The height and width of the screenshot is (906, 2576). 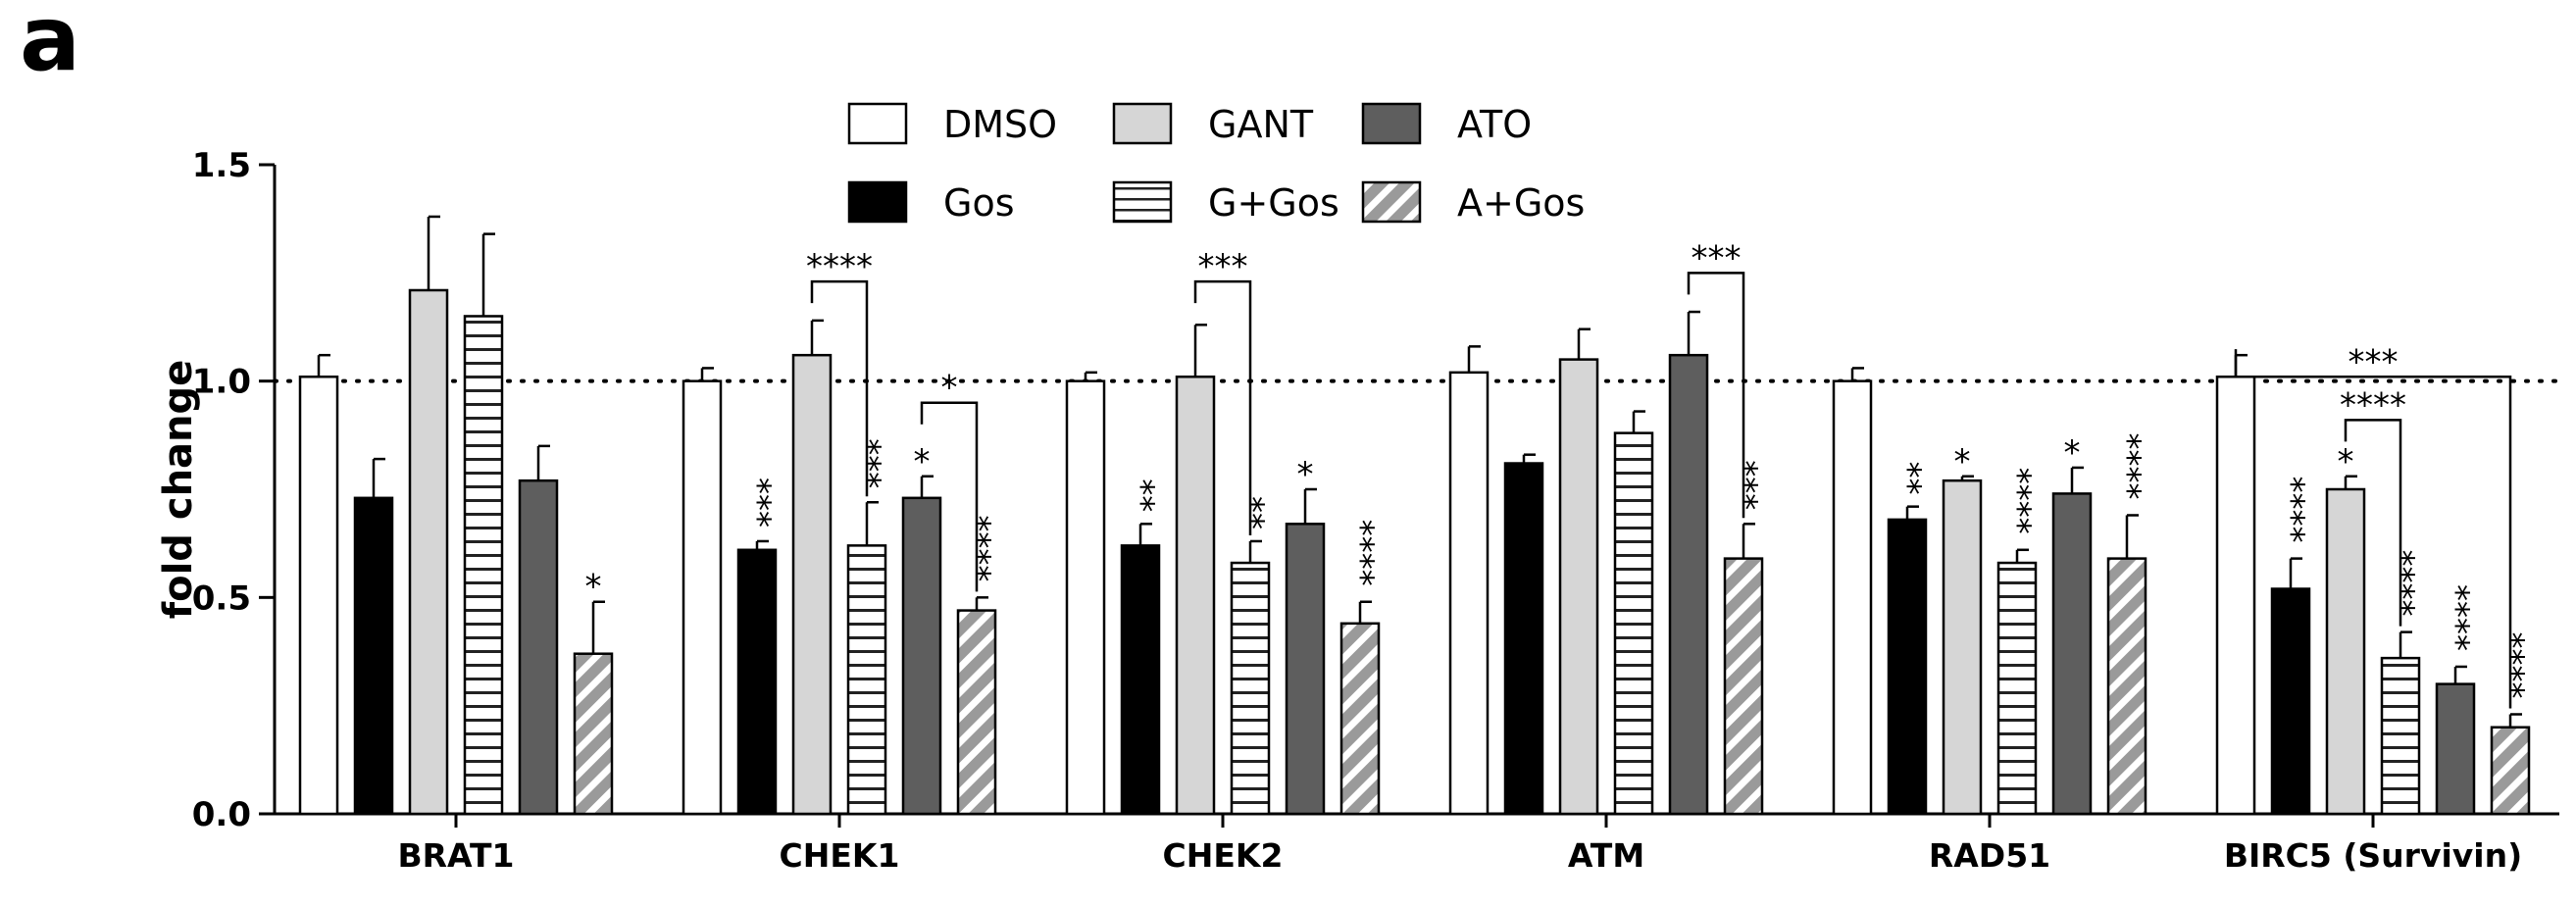 What do you see at coordinates (979, 203) in the screenshot?
I see `legend-label: Gos` at bounding box center [979, 203].